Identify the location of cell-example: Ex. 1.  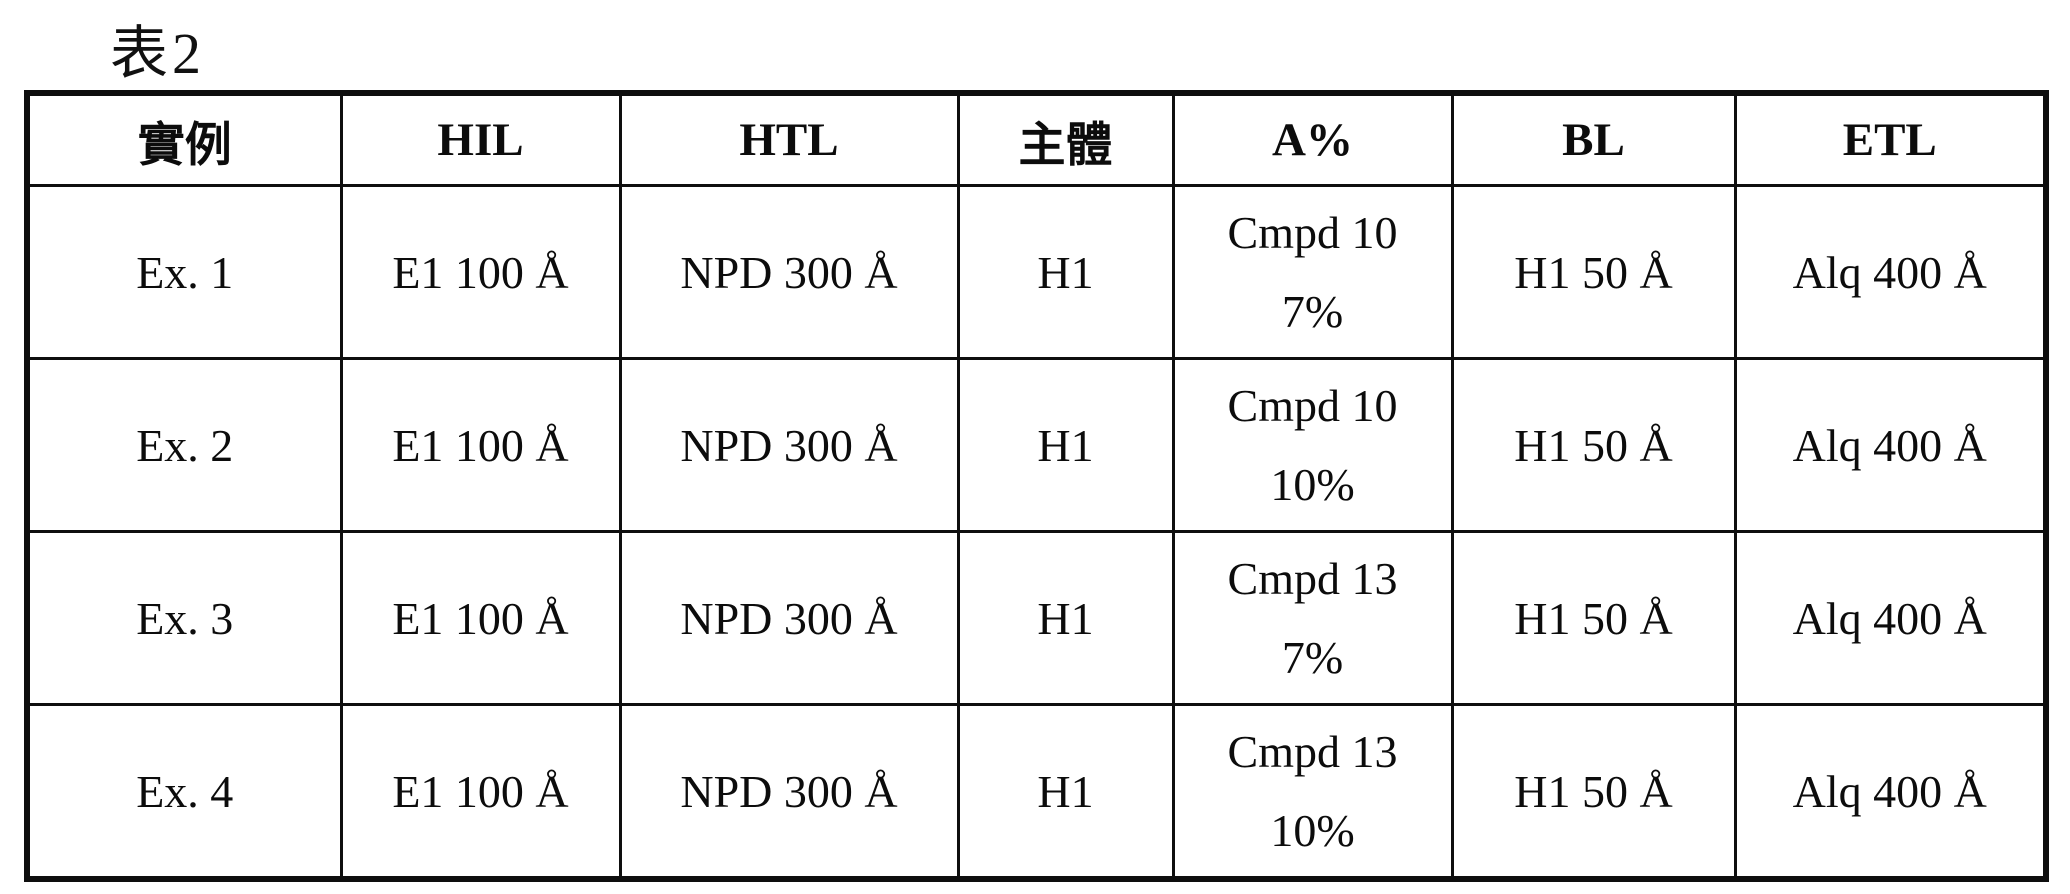
(184, 272).